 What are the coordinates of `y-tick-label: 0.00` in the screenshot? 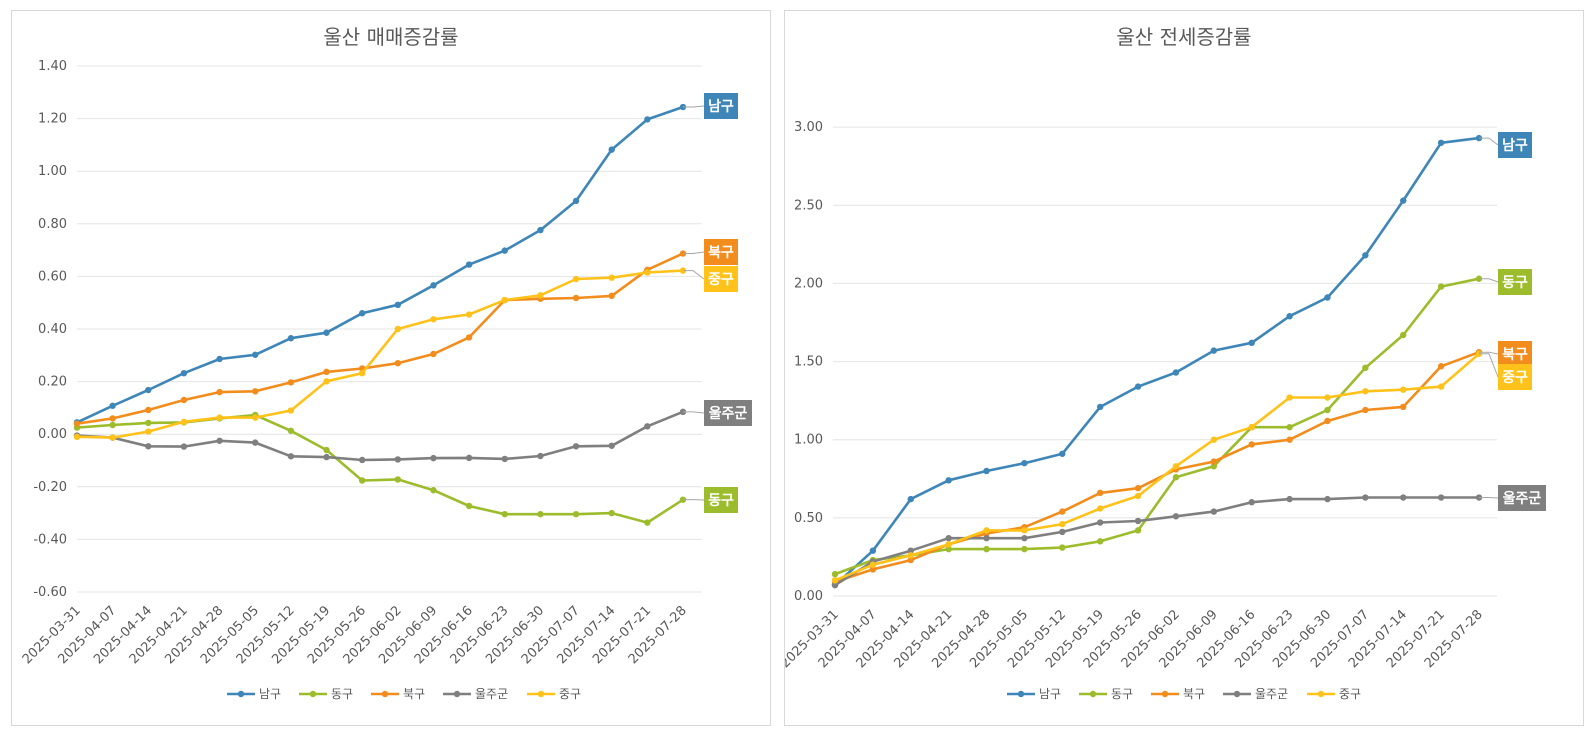 It's located at (52, 434).